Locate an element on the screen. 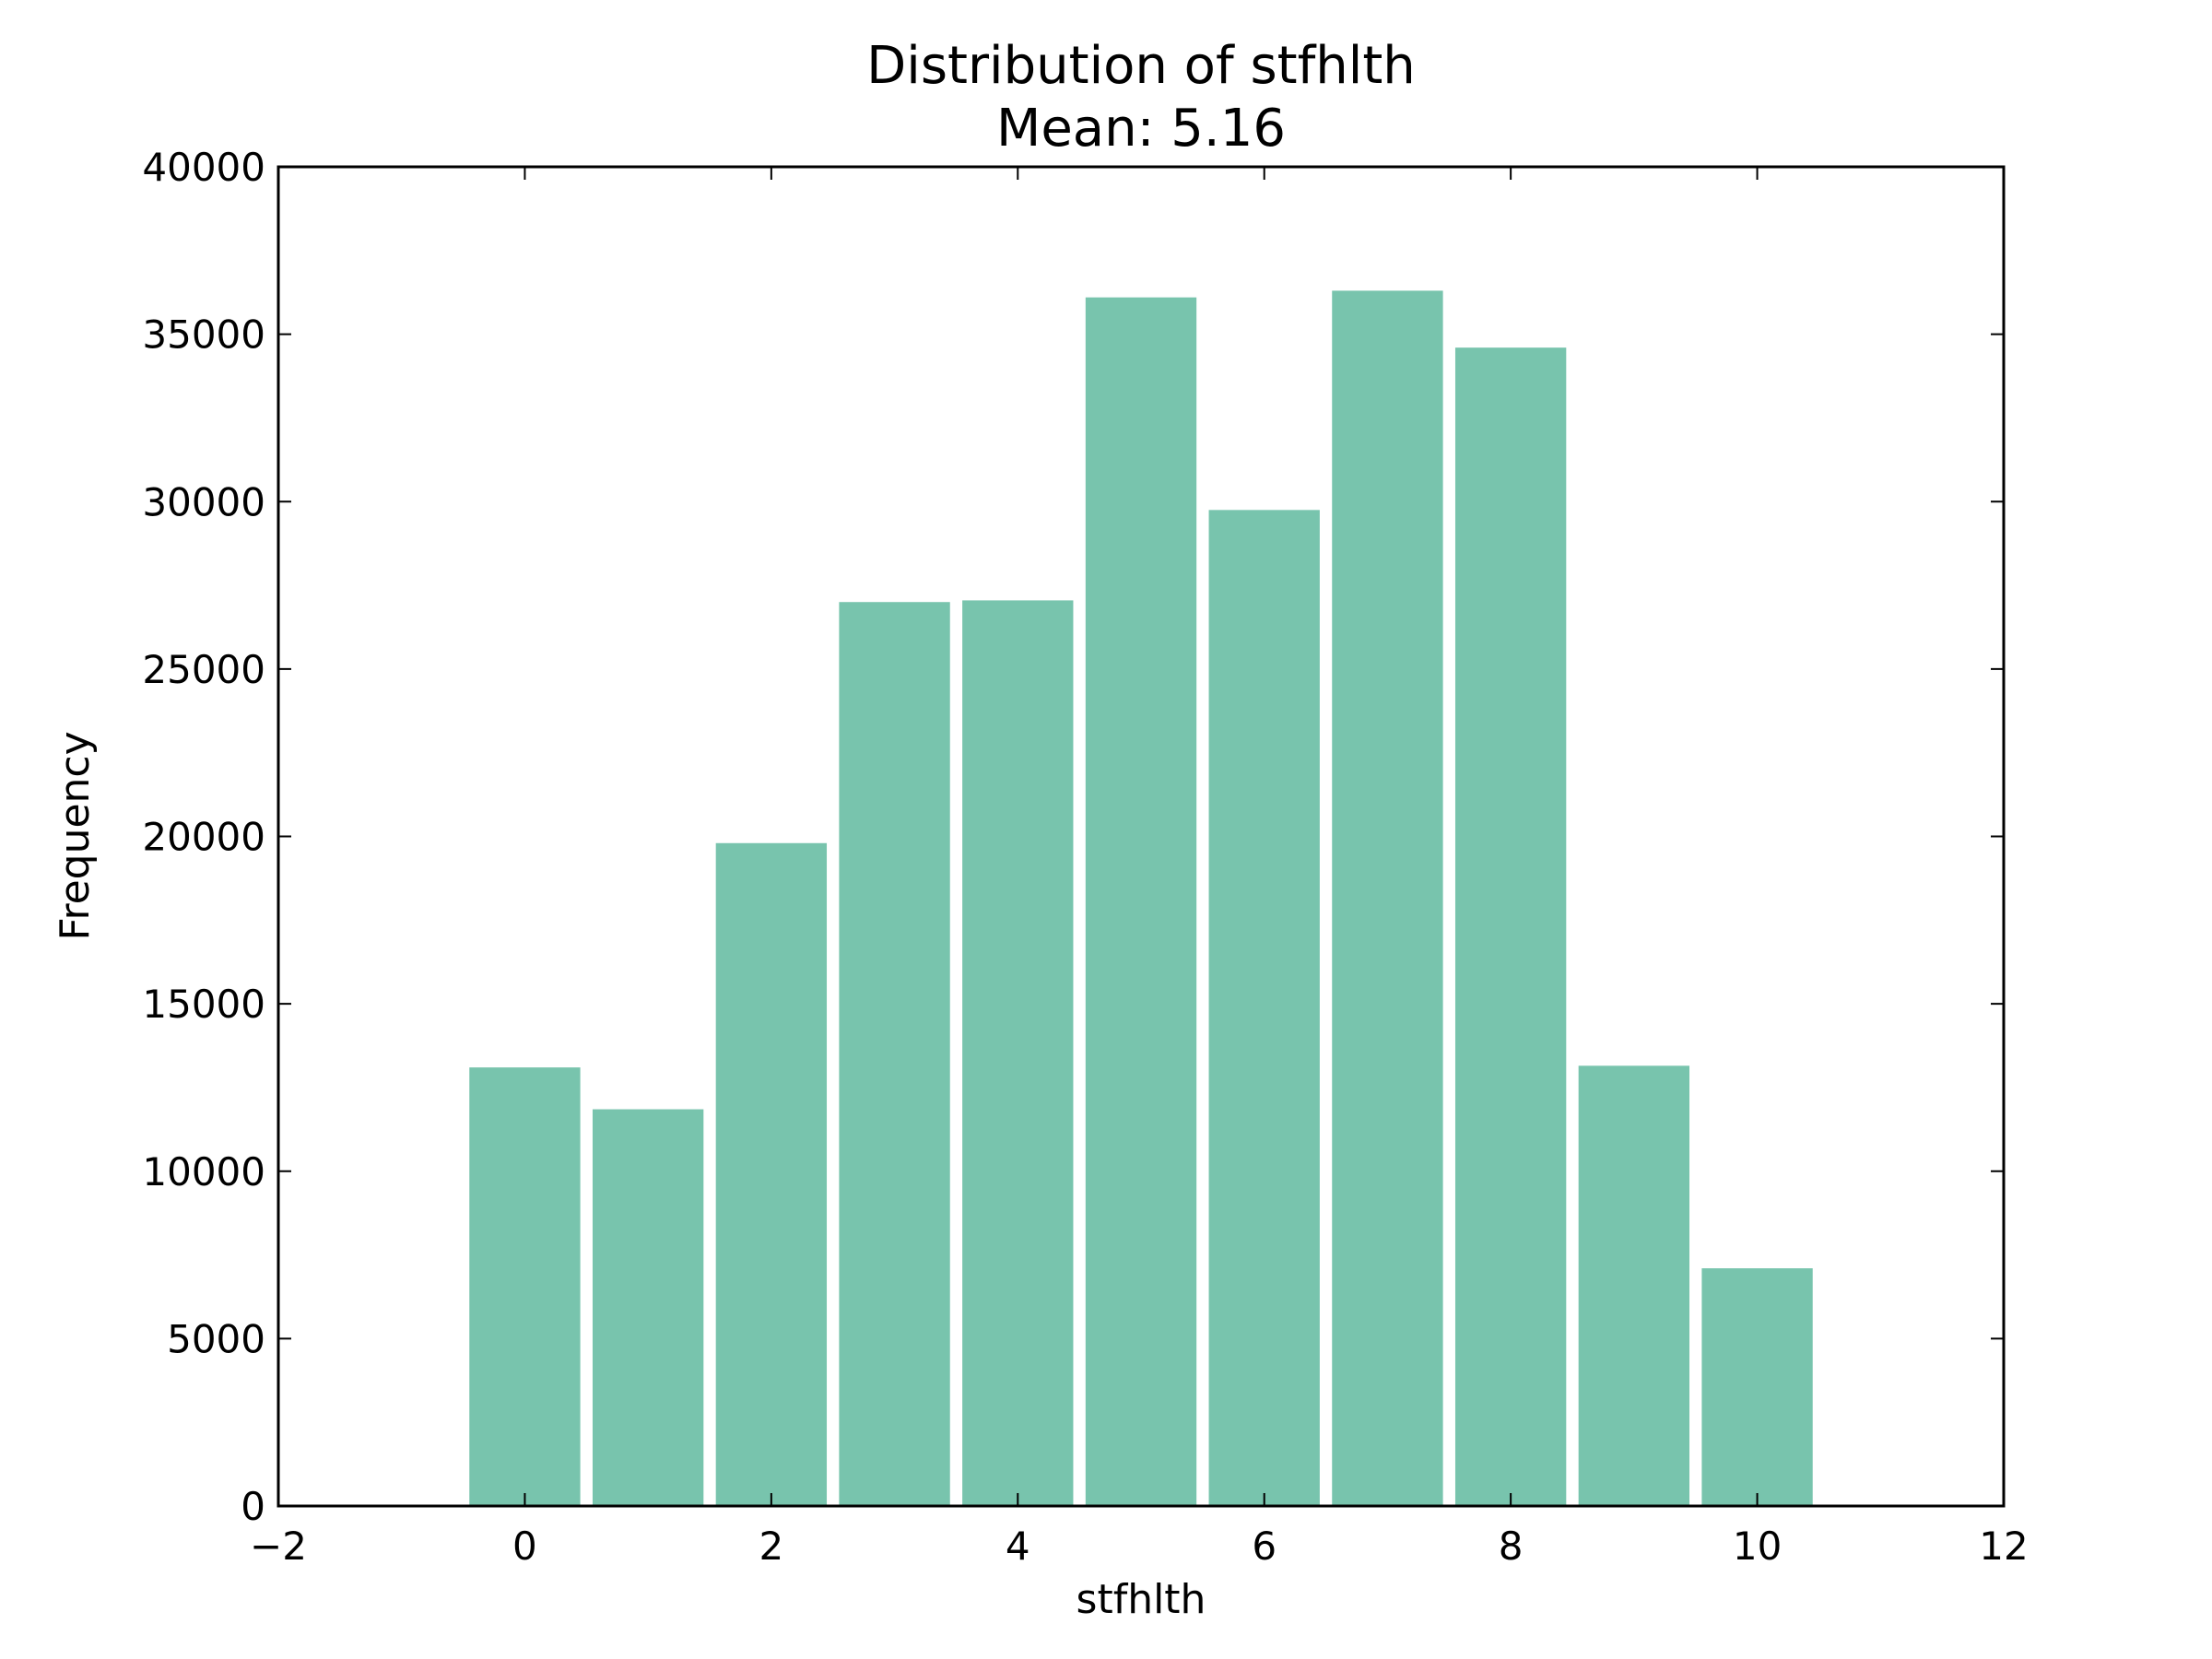 This screenshot has width=2212, height=1659. chart-title: Distribution of stfhlth is located at coordinates (1141, 66).